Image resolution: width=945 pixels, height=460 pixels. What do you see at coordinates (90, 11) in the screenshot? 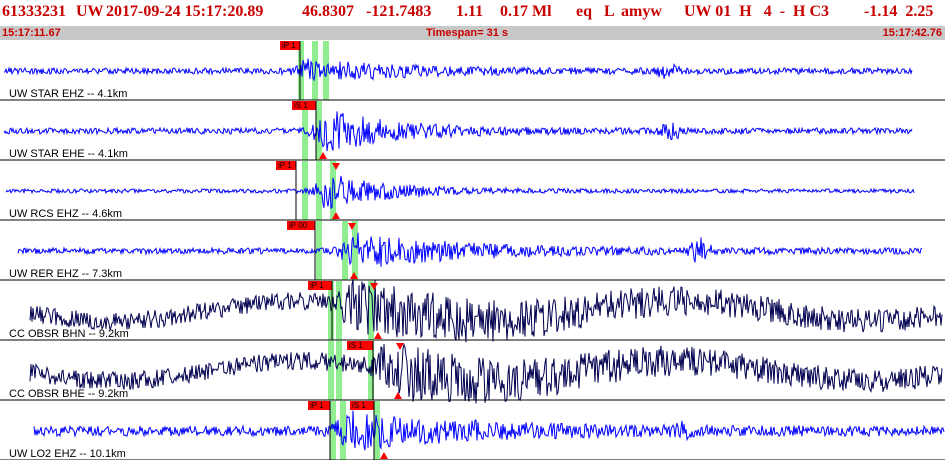
I see `event-network: UW` at bounding box center [90, 11].